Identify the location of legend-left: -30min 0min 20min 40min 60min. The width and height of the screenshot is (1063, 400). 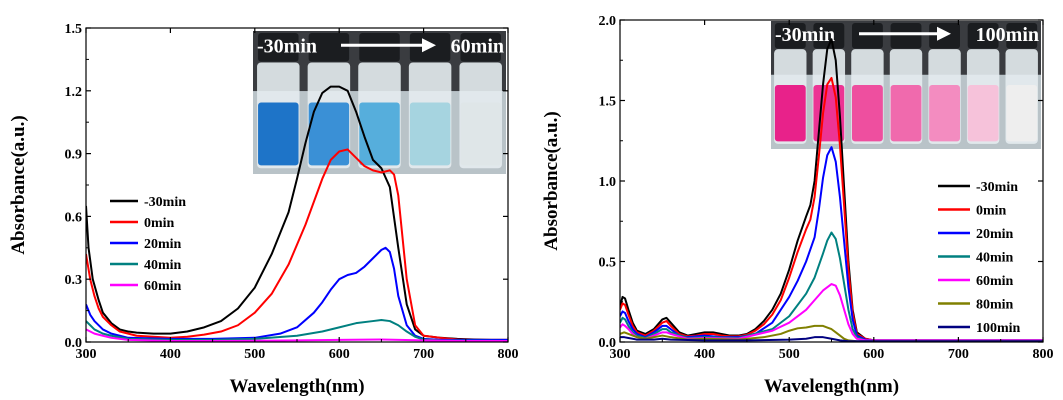
(148, 244).